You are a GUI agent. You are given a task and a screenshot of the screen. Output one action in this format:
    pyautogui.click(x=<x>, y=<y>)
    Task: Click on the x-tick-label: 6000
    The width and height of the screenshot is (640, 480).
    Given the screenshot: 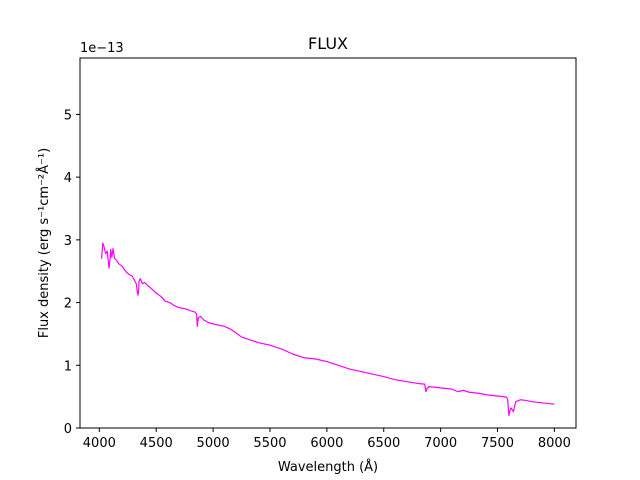 What is the action you would take?
    pyautogui.click(x=326, y=443)
    